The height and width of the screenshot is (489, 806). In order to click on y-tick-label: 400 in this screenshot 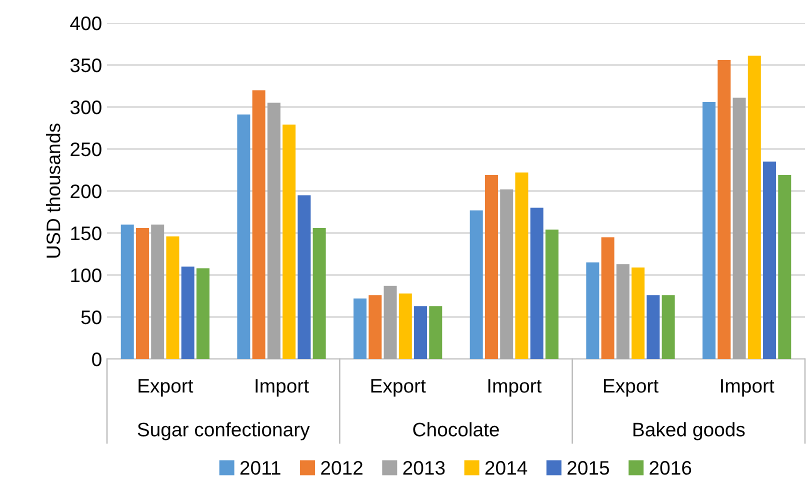, I will do `click(86, 23)`.